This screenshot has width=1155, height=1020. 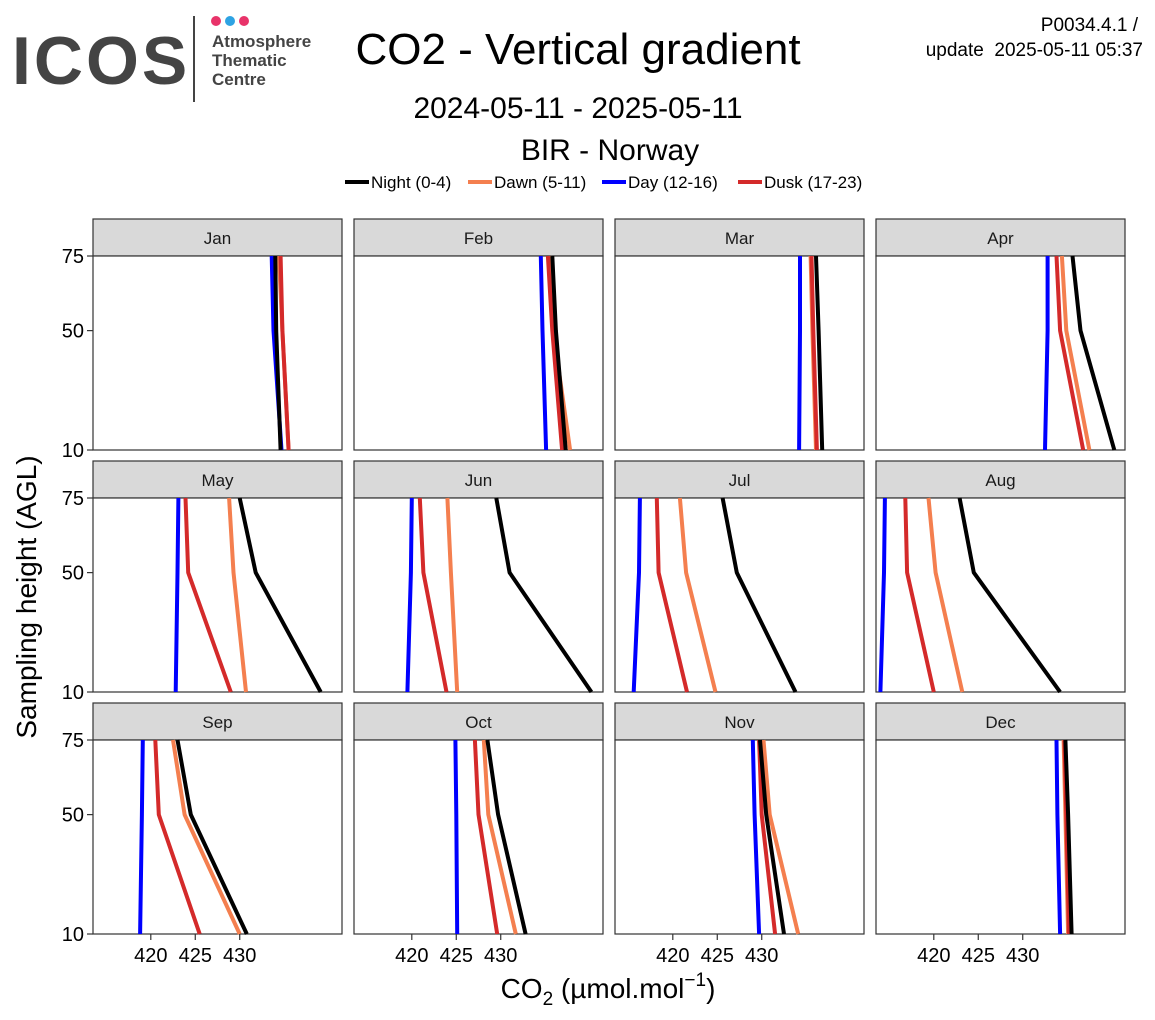 What do you see at coordinates (673, 182) in the screenshot?
I see `legend-label: Day (12-16)` at bounding box center [673, 182].